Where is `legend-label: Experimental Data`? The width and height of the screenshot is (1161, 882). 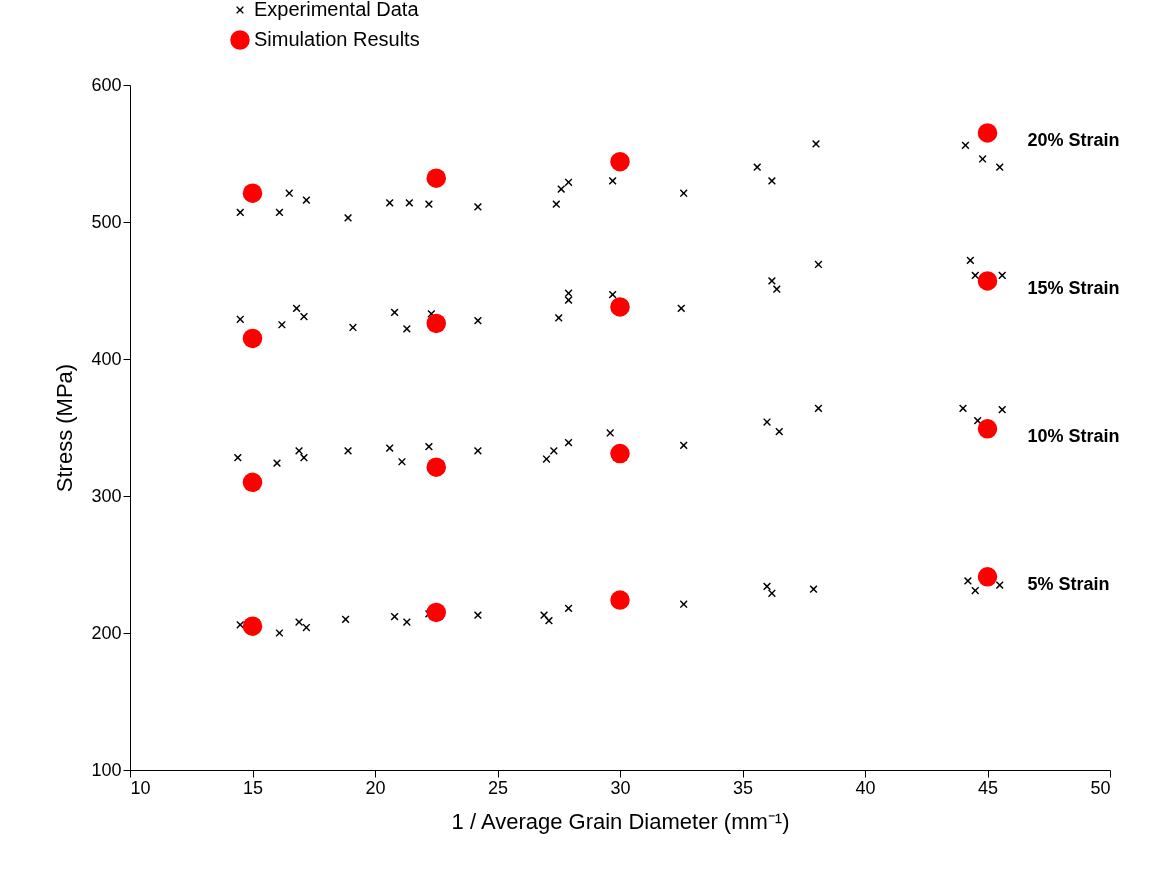 legend-label: Experimental Data is located at coordinates (337, 10).